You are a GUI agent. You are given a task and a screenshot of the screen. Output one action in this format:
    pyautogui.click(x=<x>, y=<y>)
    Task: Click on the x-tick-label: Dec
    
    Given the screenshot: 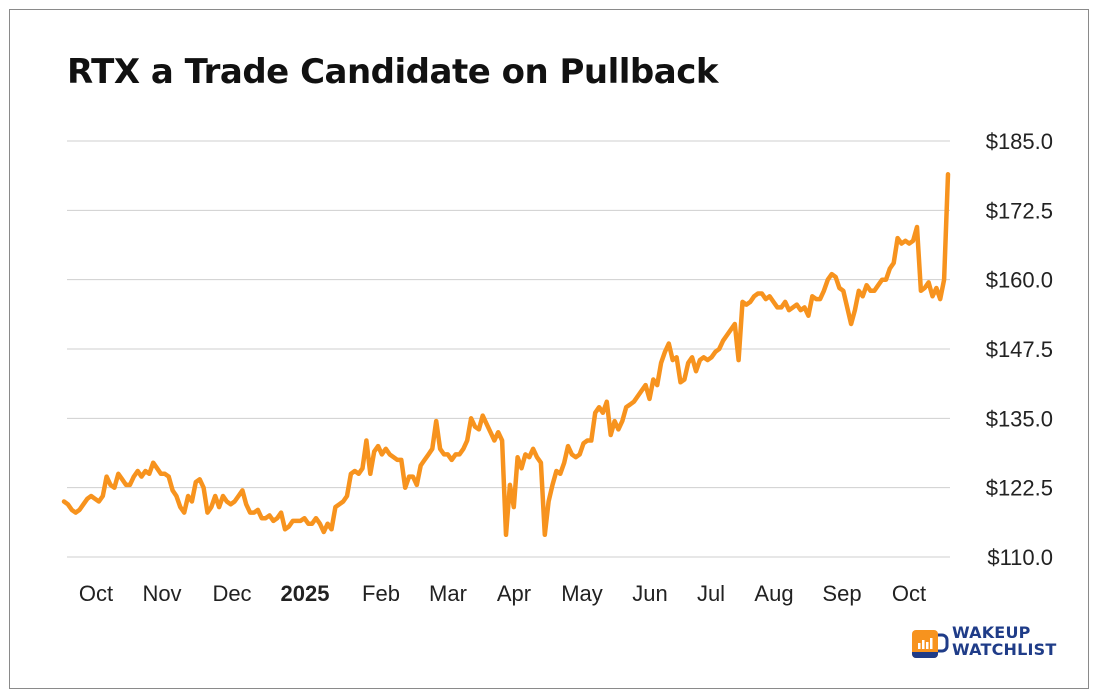 What is the action you would take?
    pyautogui.click(x=231, y=593)
    